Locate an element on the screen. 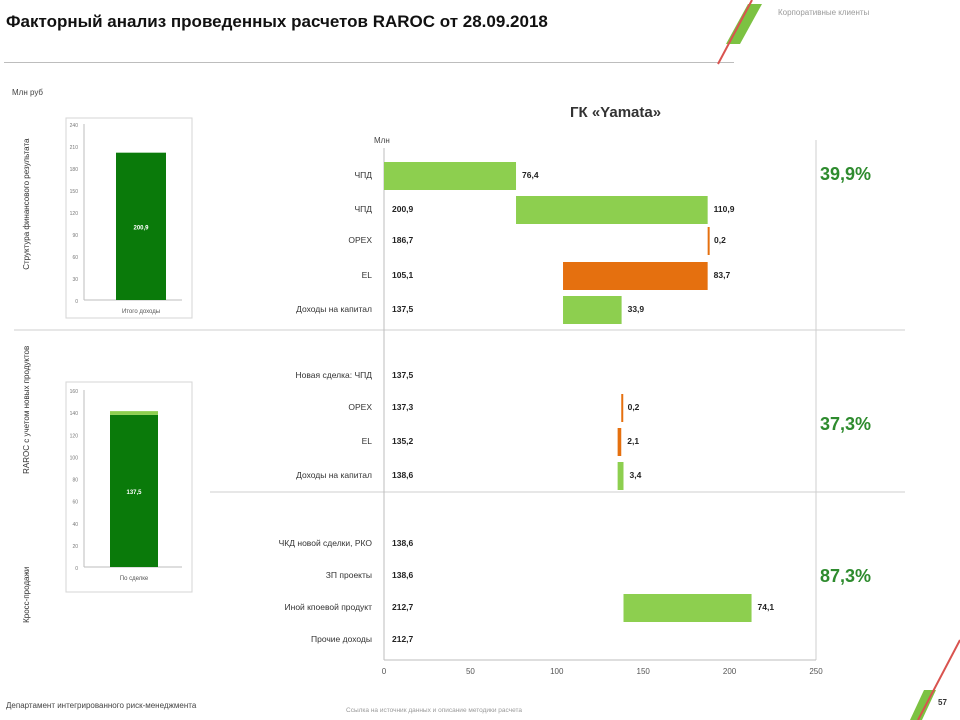 The height and width of the screenshot is (720, 960). mini-chart-2: 0 20 40 60 80 100 120 140 160 137,5 По сделке is located at coordinates (126, 485).